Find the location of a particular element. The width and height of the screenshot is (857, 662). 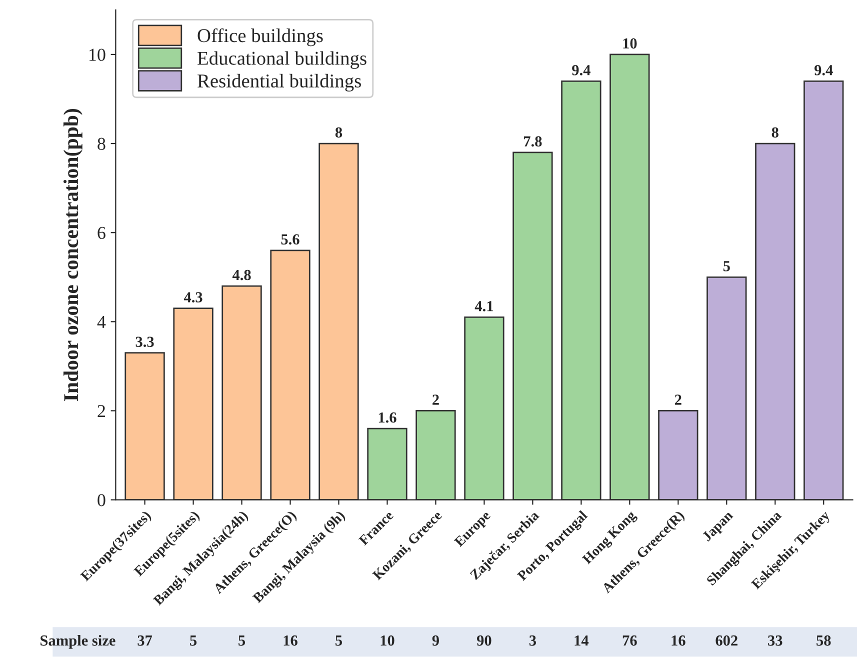

data-label: 7.8 is located at coordinates (533, 141).